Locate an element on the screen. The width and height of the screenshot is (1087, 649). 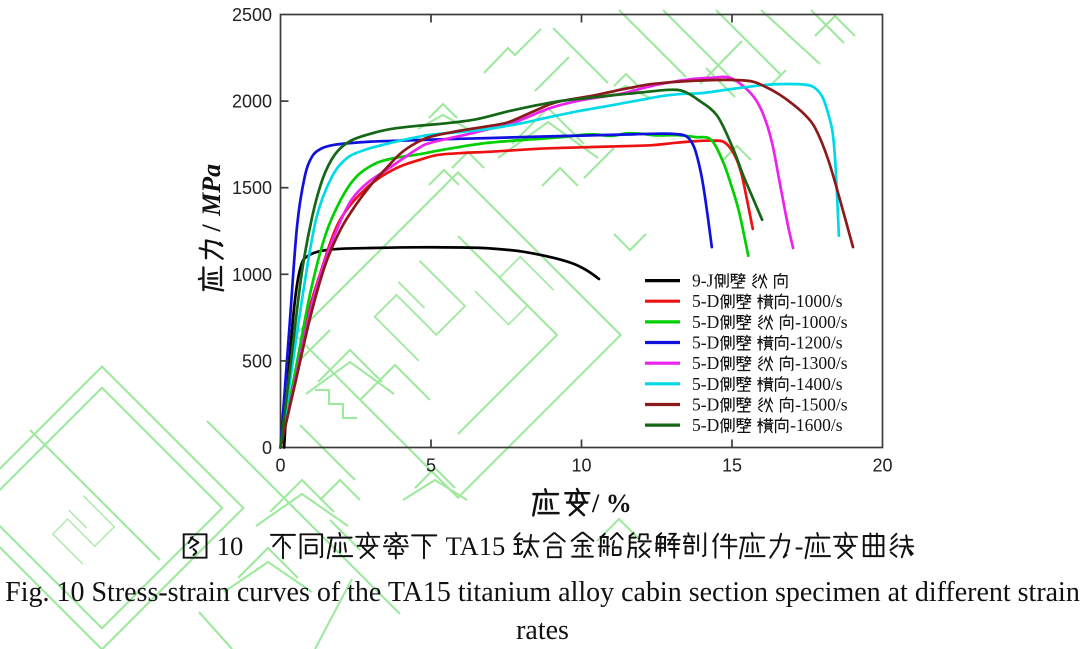
svg-text: 1500 is located at coordinates (252, 188).